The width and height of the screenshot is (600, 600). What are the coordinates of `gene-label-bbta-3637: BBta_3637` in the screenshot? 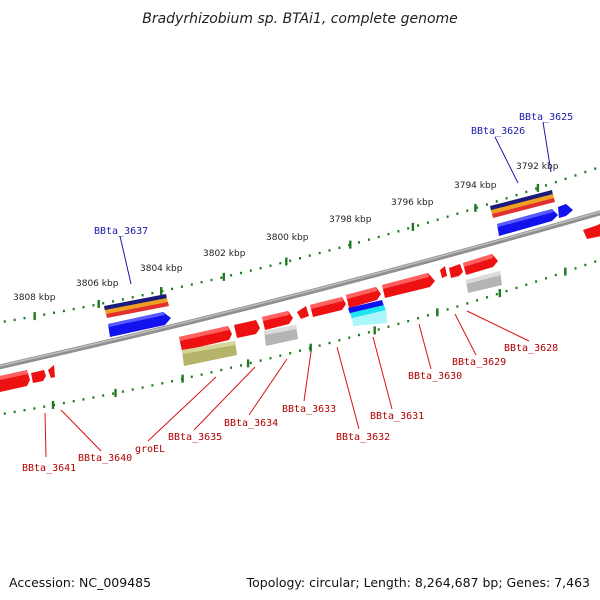 It's located at (121, 231).